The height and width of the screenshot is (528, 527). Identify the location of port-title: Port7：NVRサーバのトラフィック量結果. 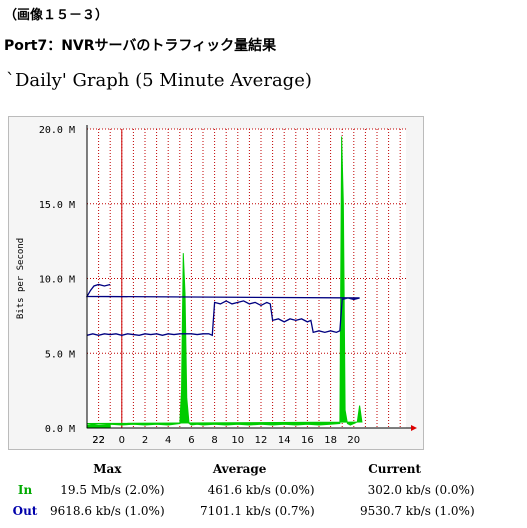
(140, 46).